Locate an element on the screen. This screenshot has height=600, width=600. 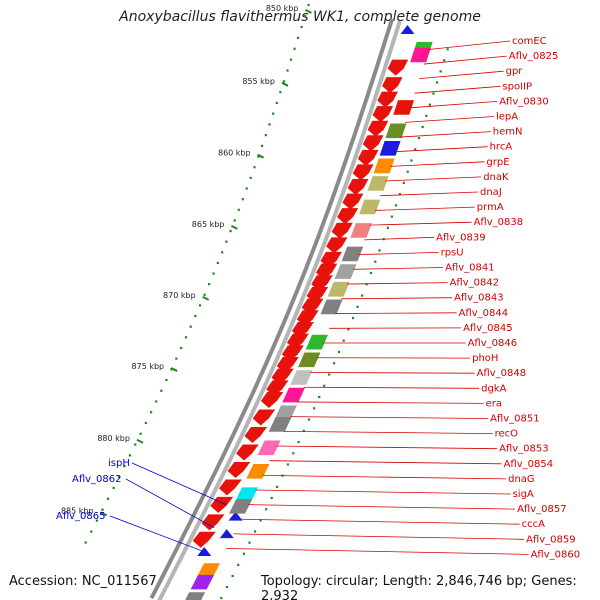
scale-tick-label: 855 kbp is located at coordinates (258, 81).